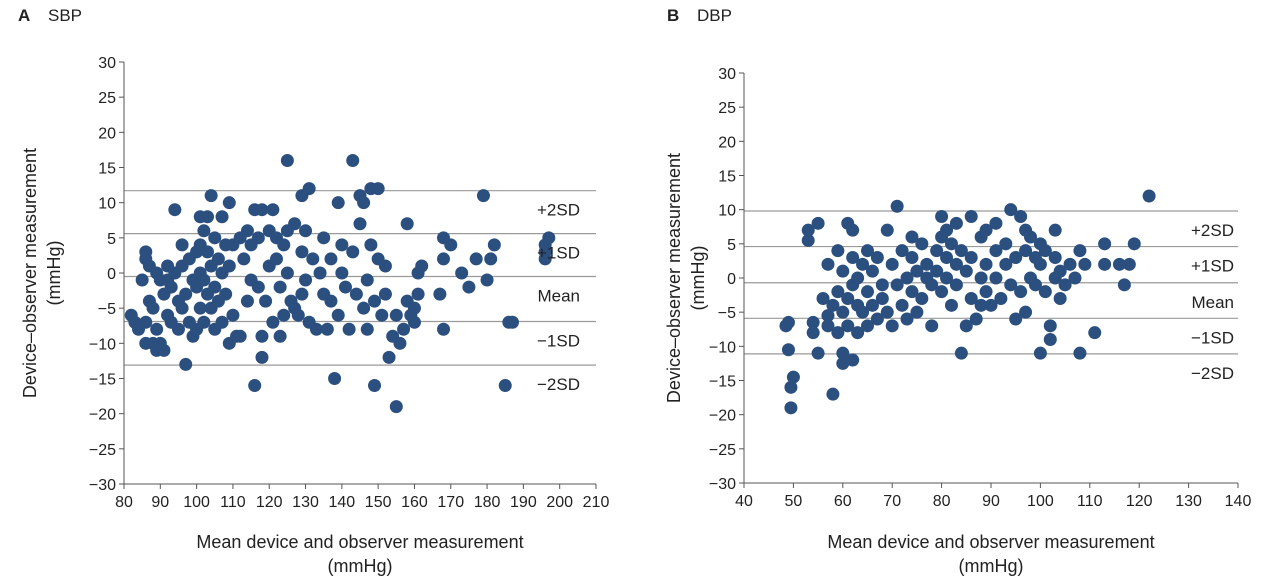 The height and width of the screenshot is (582, 1267). Describe the element at coordinates (1139, 501) in the screenshot. I see `x-tick-label: 120` at that location.